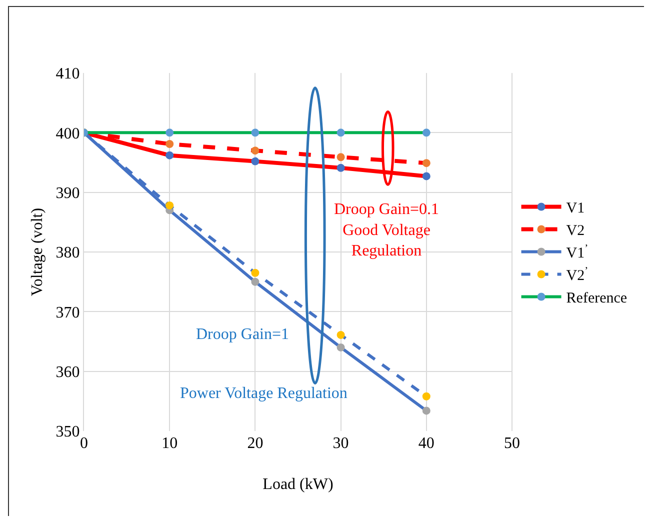 This screenshot has height=523, width=652. Describe the element at coordinates (37, 252) in the screenshot. I see `y-axis-title: Voltage (volt)` at that location.